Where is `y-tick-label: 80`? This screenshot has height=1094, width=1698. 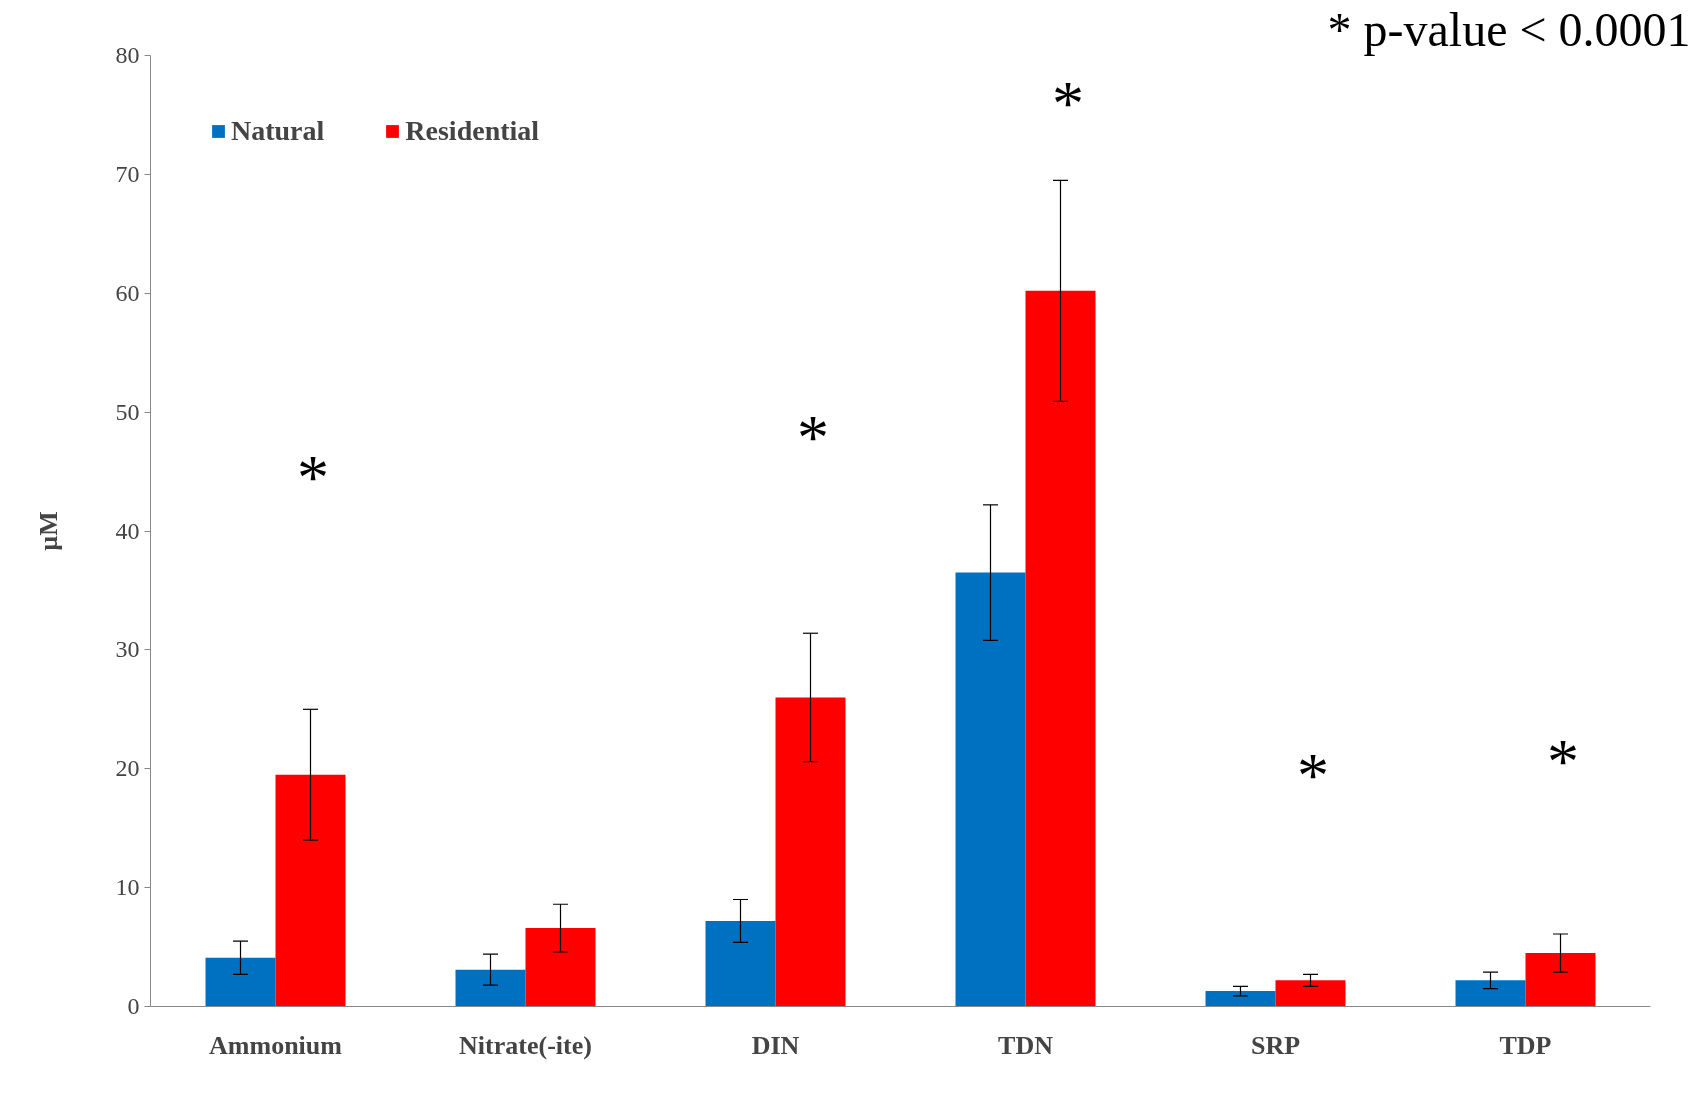 y-tick-label: 80 is located at coordinates (127, 55).